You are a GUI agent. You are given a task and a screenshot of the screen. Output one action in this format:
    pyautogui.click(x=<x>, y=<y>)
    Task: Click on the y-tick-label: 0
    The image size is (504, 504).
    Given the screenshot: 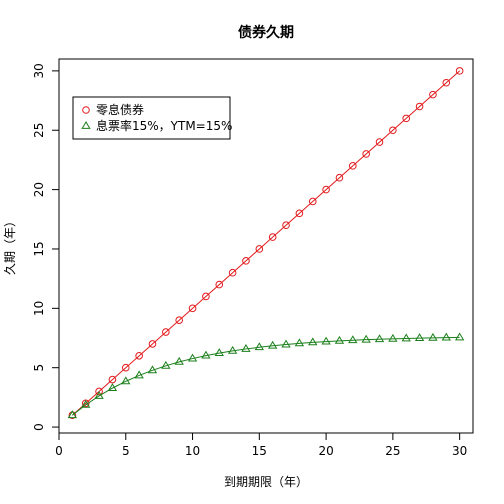 What is the action you would take?
    pyautogui.click(x=39, y=427)
    